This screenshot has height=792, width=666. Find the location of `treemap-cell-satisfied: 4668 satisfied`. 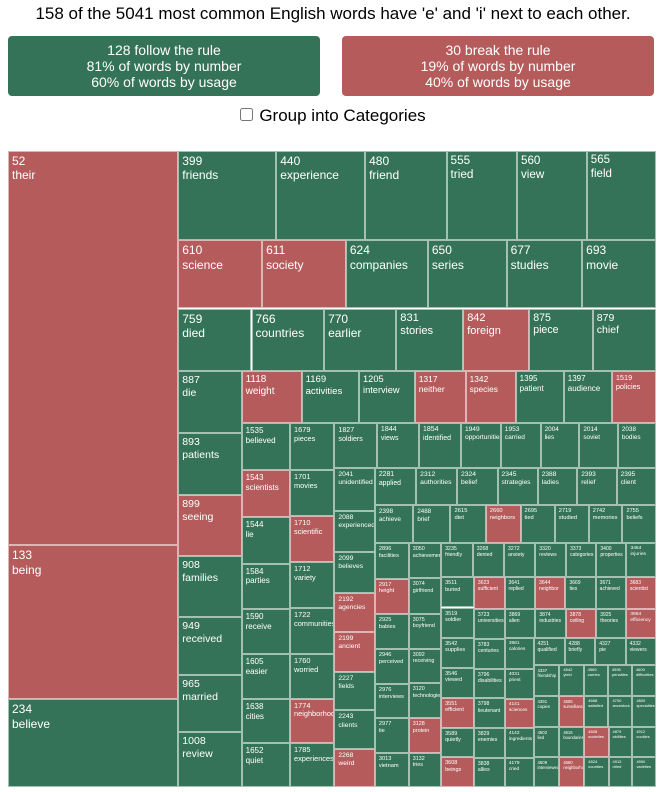

treemap-cell-satisfied: 4668 satisfied is located at coordinates (596, 712).